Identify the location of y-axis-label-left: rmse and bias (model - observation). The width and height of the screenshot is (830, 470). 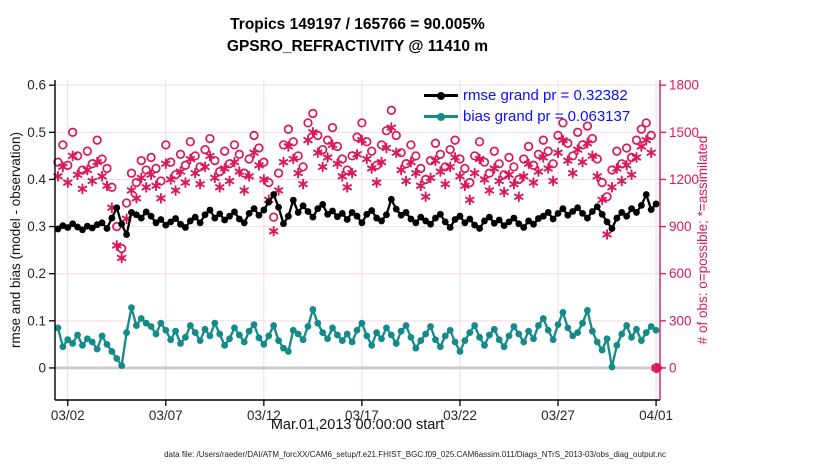
(15, 240).